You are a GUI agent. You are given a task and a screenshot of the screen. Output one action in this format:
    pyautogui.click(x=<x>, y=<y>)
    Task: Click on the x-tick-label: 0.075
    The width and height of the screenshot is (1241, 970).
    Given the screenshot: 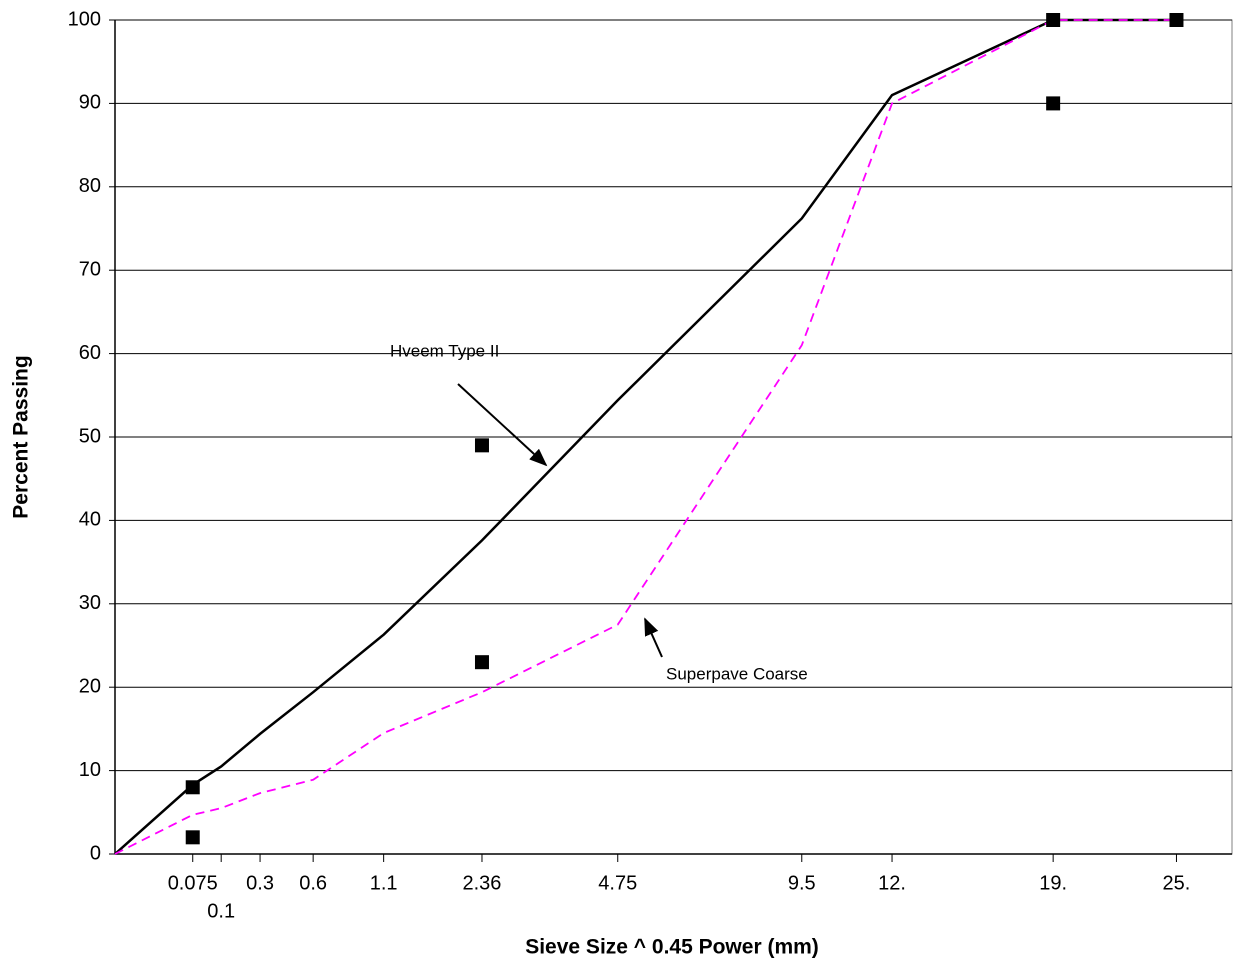 What is the action you would take?
    pyautogui.click(x=193, y=883)
    